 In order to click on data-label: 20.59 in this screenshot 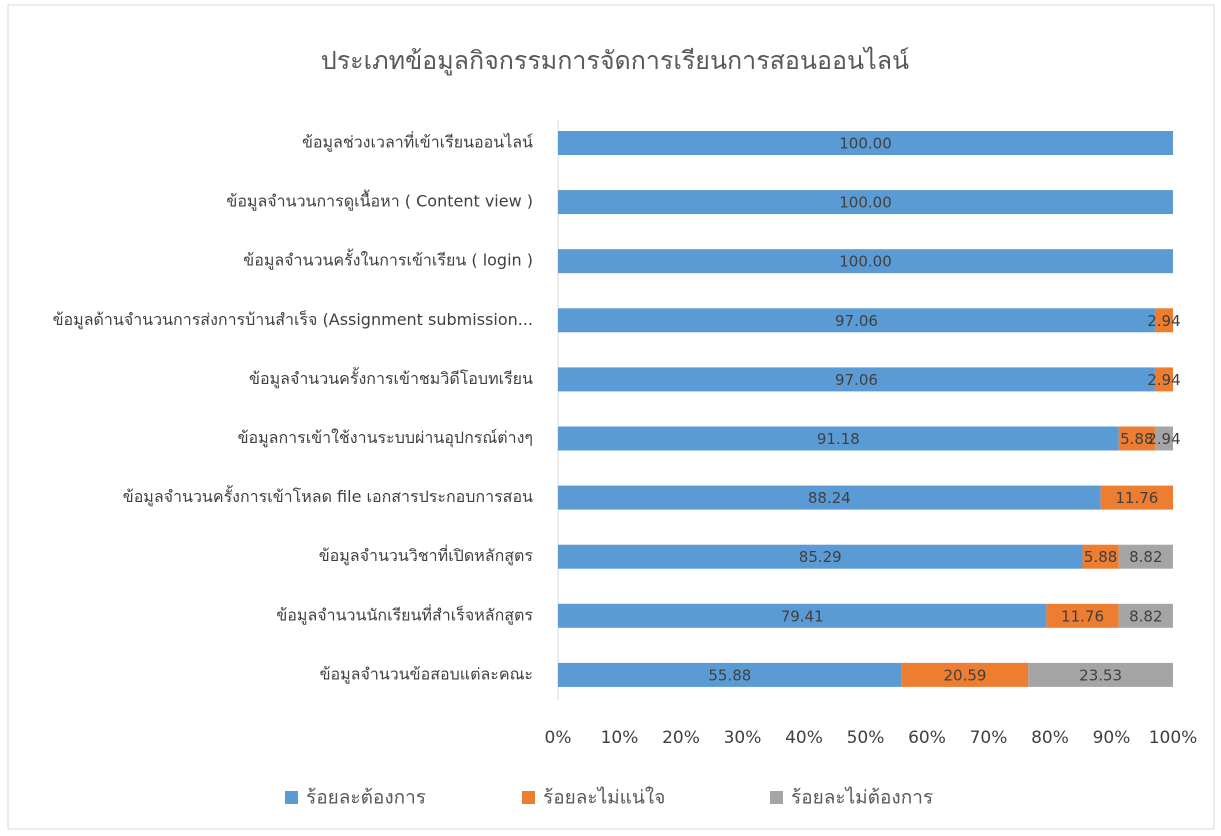, I will do `click(964, 675)`.